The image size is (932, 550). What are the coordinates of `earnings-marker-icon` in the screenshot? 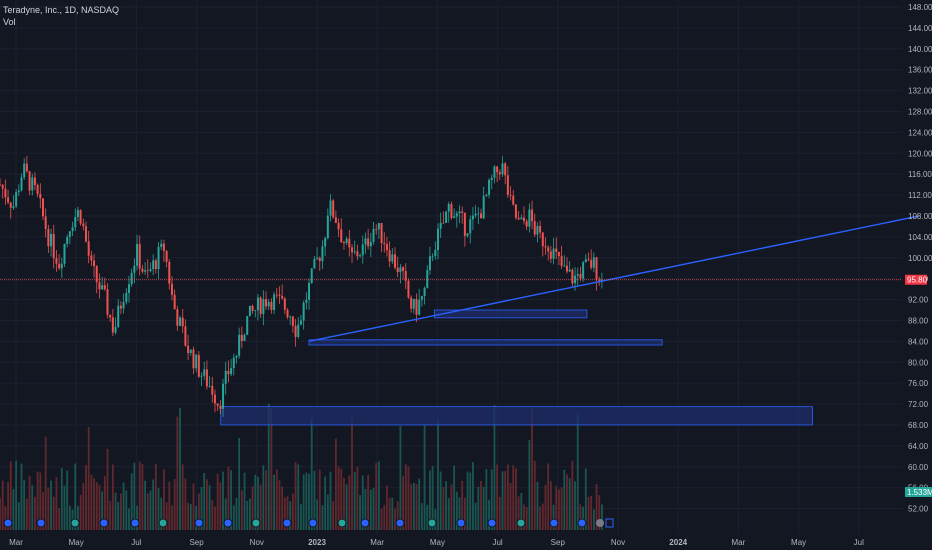 It's located at (342, 523).